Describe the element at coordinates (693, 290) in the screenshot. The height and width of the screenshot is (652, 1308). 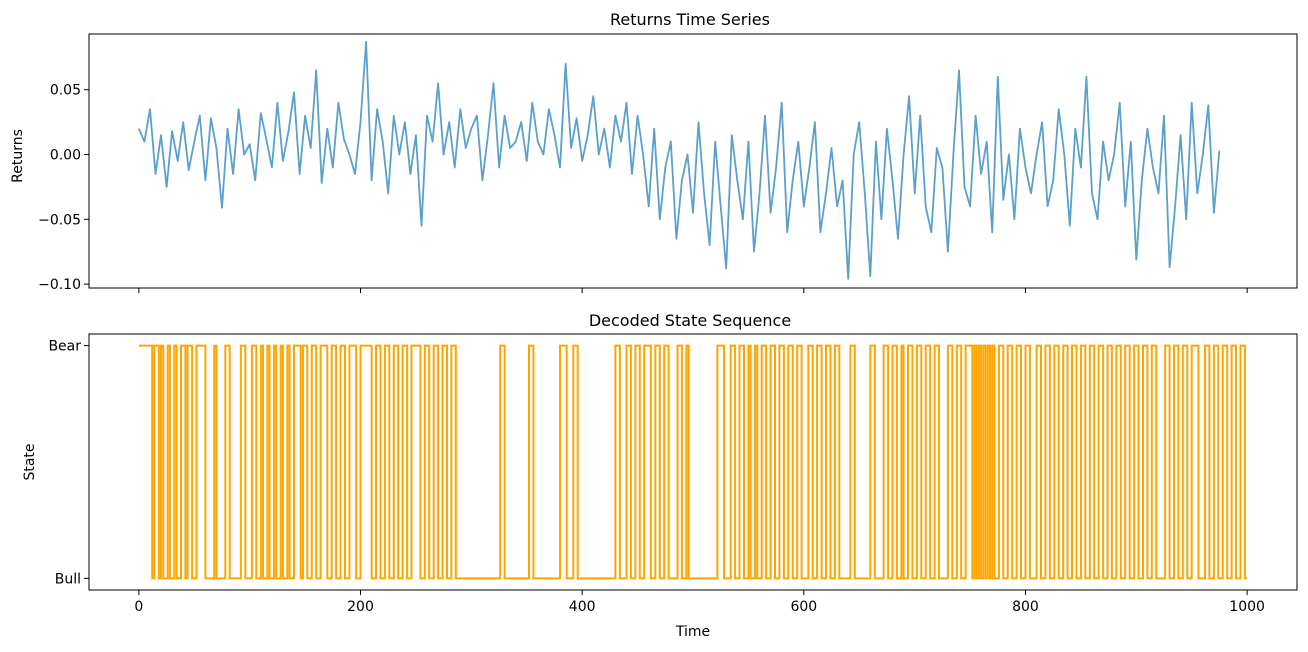
I see `returns-xticks` at that location.